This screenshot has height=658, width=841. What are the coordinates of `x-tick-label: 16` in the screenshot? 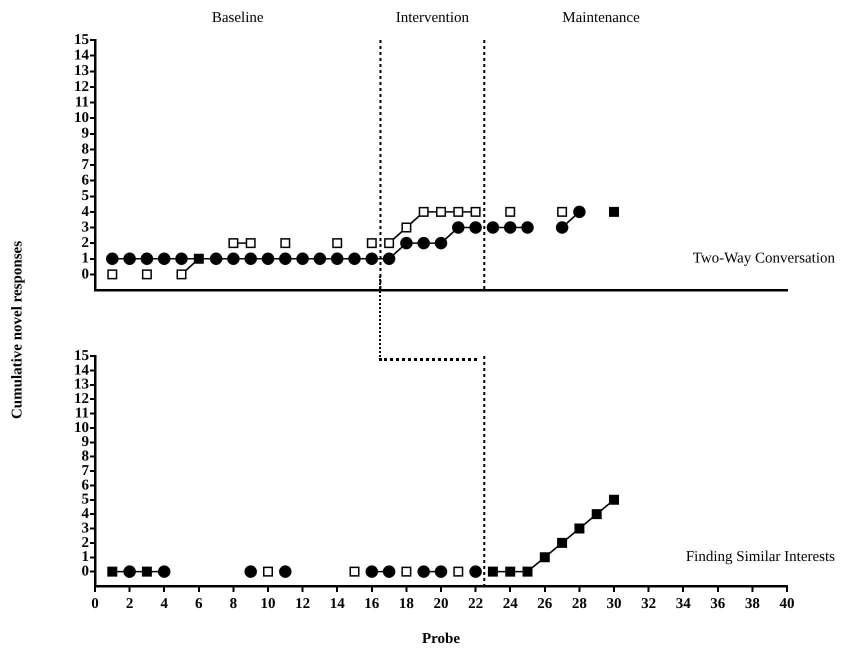 It's located at (372, 604).